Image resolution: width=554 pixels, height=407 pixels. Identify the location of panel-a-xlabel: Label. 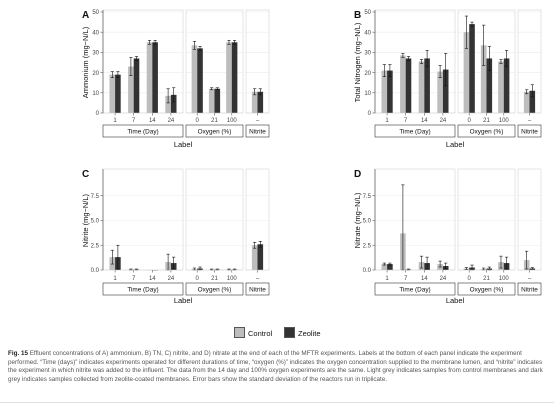
(183, 144).